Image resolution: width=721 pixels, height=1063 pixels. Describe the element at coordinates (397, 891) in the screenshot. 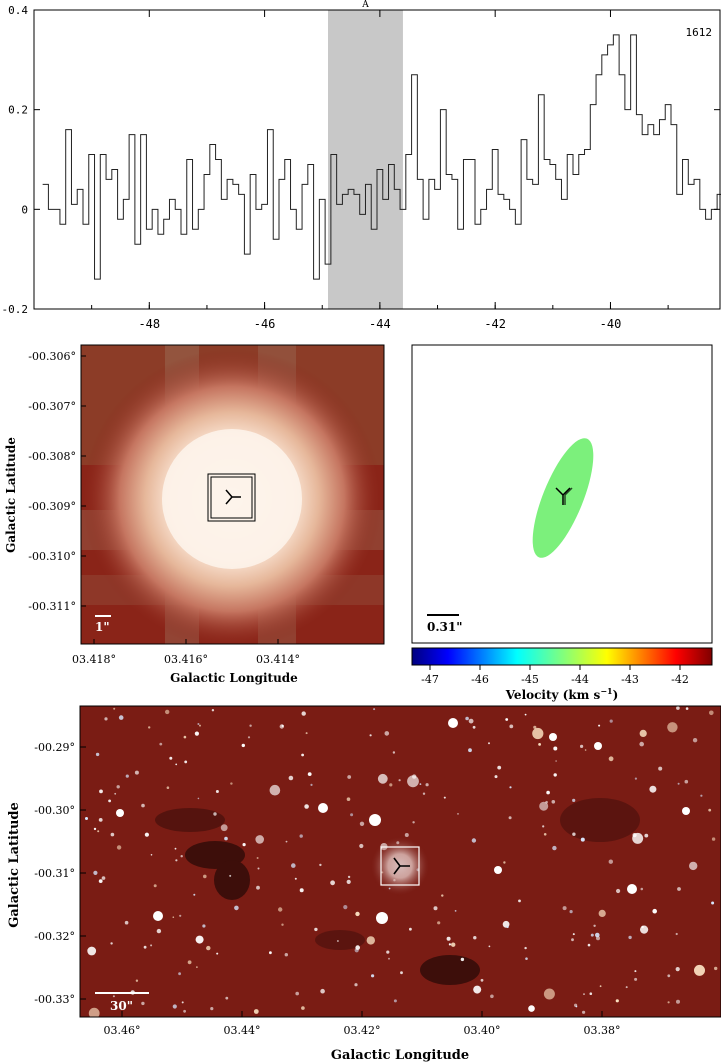

I see `dark-lanes` at that location.